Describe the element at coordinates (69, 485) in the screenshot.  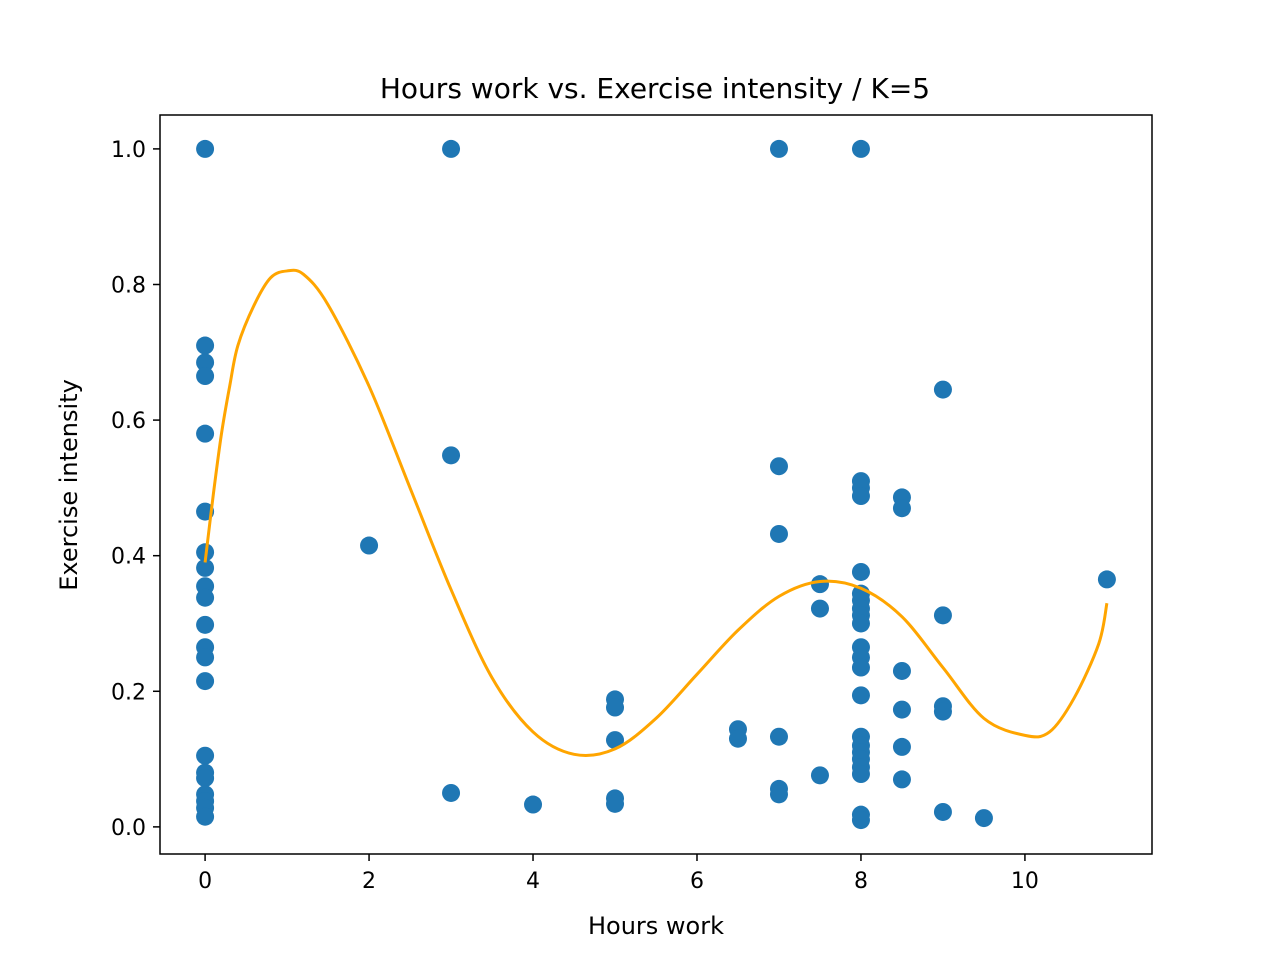
I see `y-axis-label: Exercise intensity` at that location.